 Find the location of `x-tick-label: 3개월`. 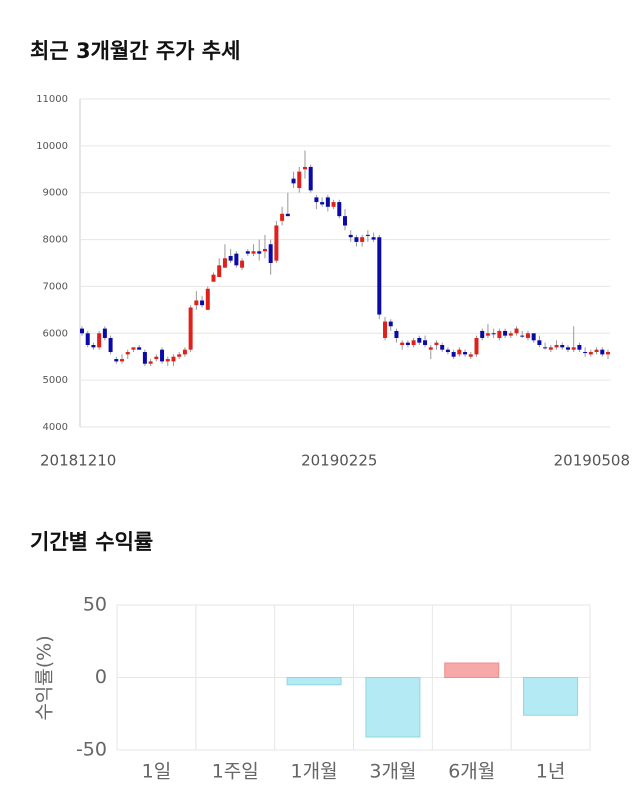

x-tick-label: 3개월 is located at coordinates (392, 772).